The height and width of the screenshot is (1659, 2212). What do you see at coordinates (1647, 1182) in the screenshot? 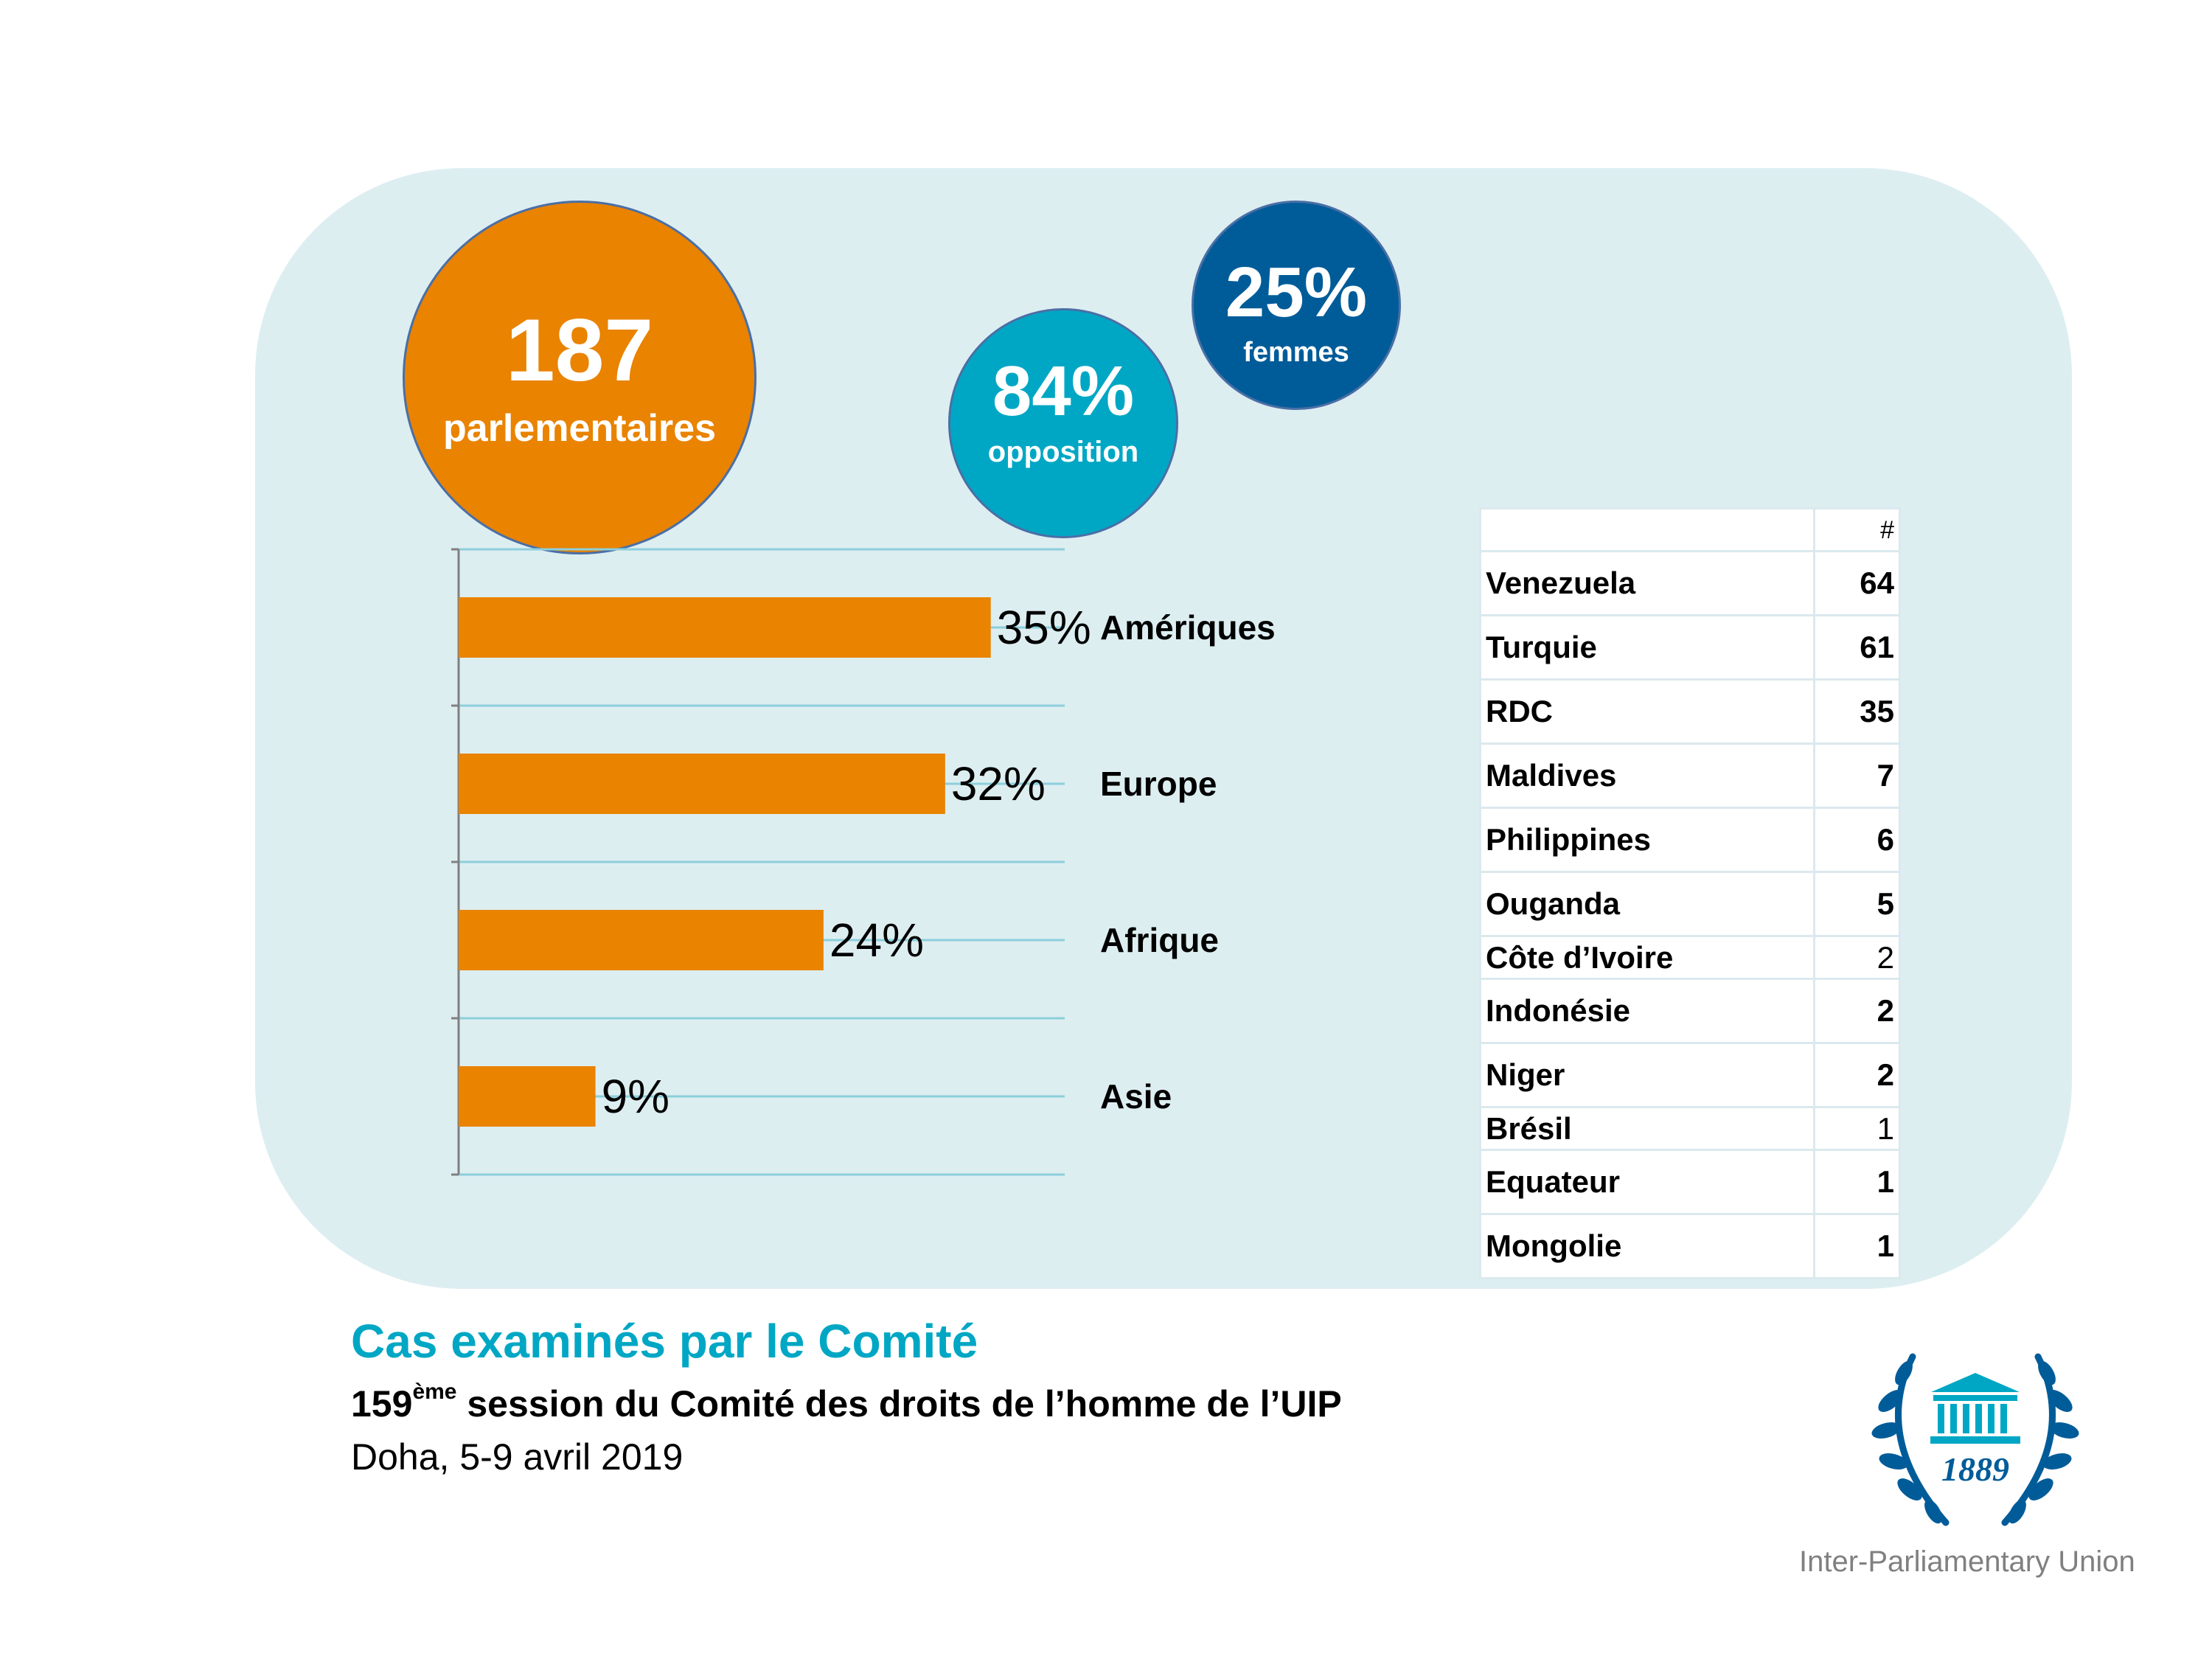
I see `country-name-cell: Equateur` at bounding box center [1647, 1182].